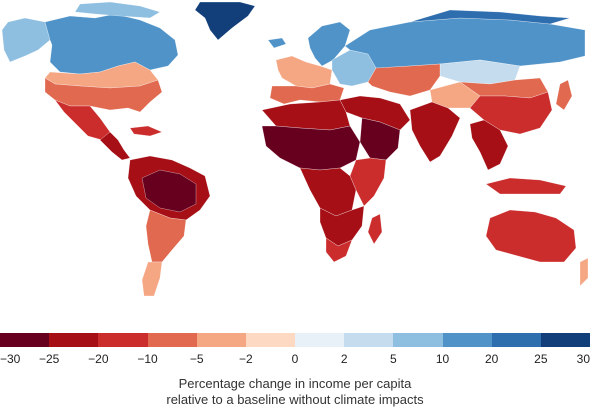 The width and height of the screenshot is (590, 410). I want to click on region-caribbean, so click(146, 131).